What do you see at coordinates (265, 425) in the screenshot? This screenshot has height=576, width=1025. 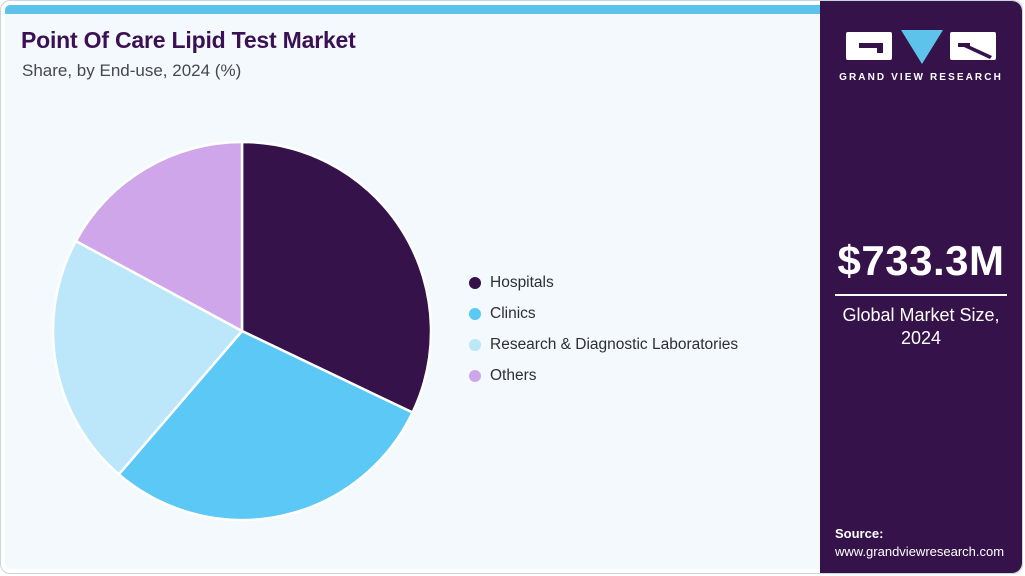 I see `pie-slice-clinics` at bounding box center [265, 425].